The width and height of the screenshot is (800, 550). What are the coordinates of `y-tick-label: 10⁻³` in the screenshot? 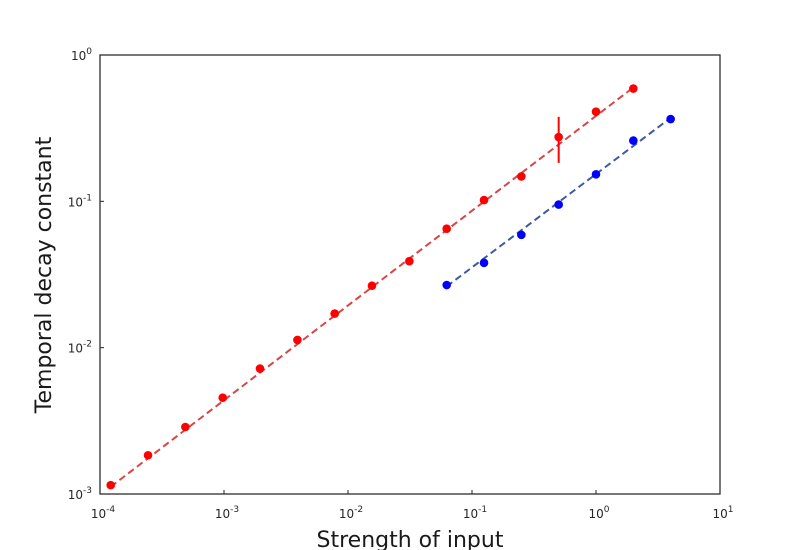 It's located at (80, 494).